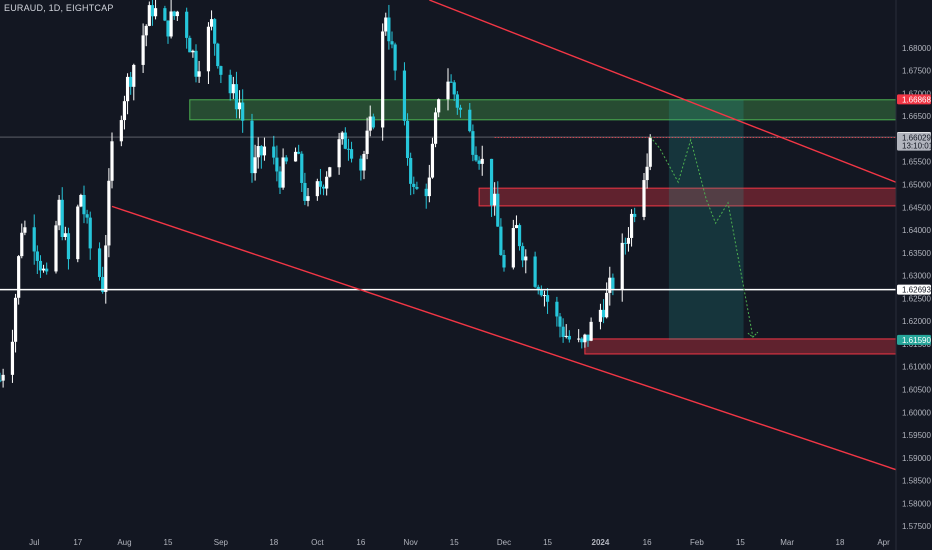 The image size is (932, 550). What do you see at coordinates (411, 542) in the screenshot?
I see `time-tick-label: Nov` at bounding box center [411, 542].